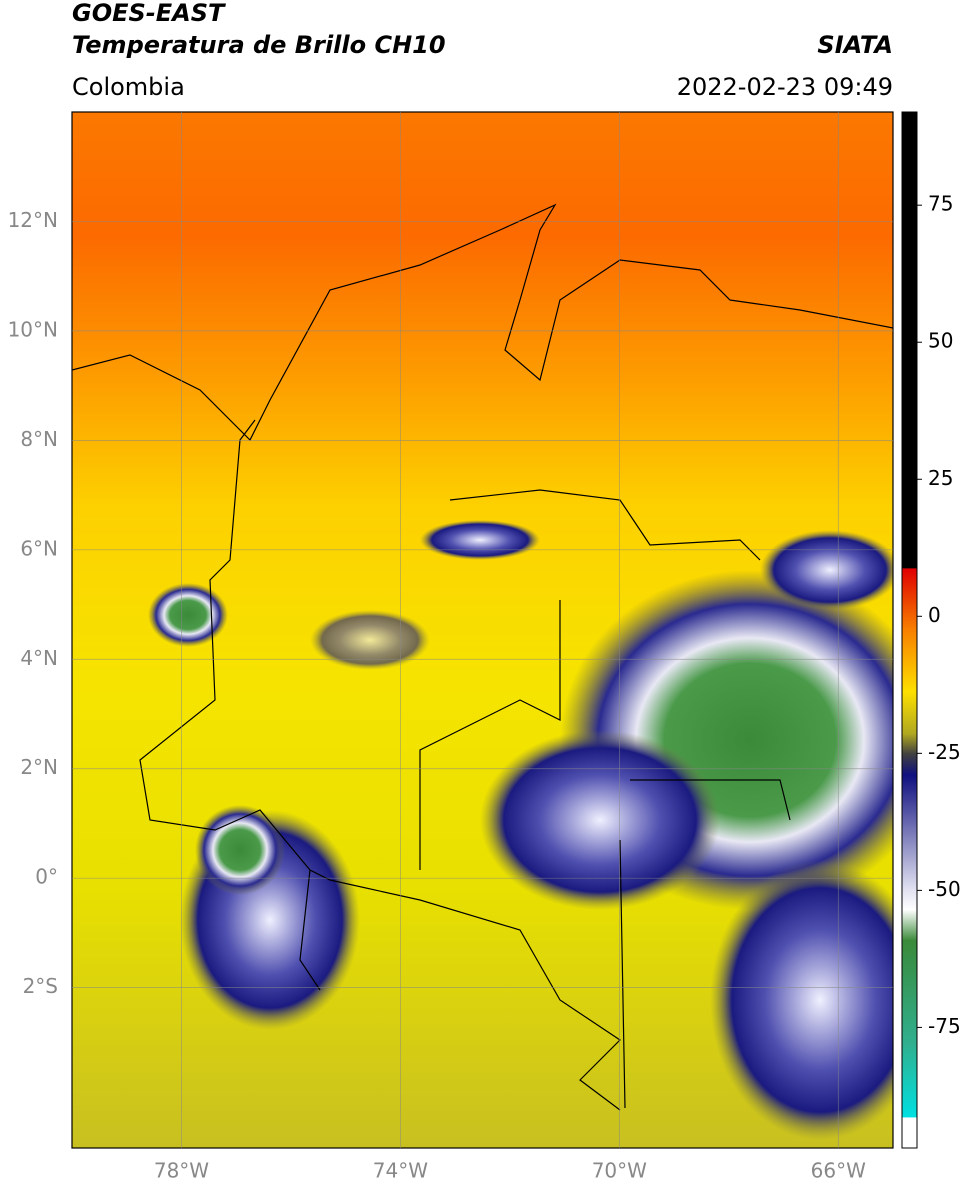  I want to click on lat-tick-label: 2°N, so click(39, 767).